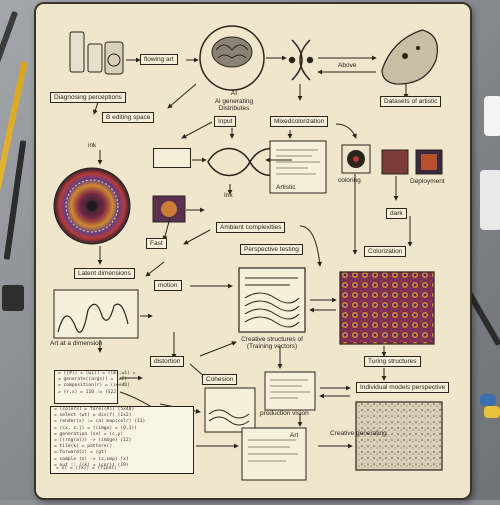 This screenshot has height=505, width=500. Describe the element at coordinates (91, 459) in the screenshot. I see `code-line: = sample (z) -> (z,cmp) (x)` at that location.